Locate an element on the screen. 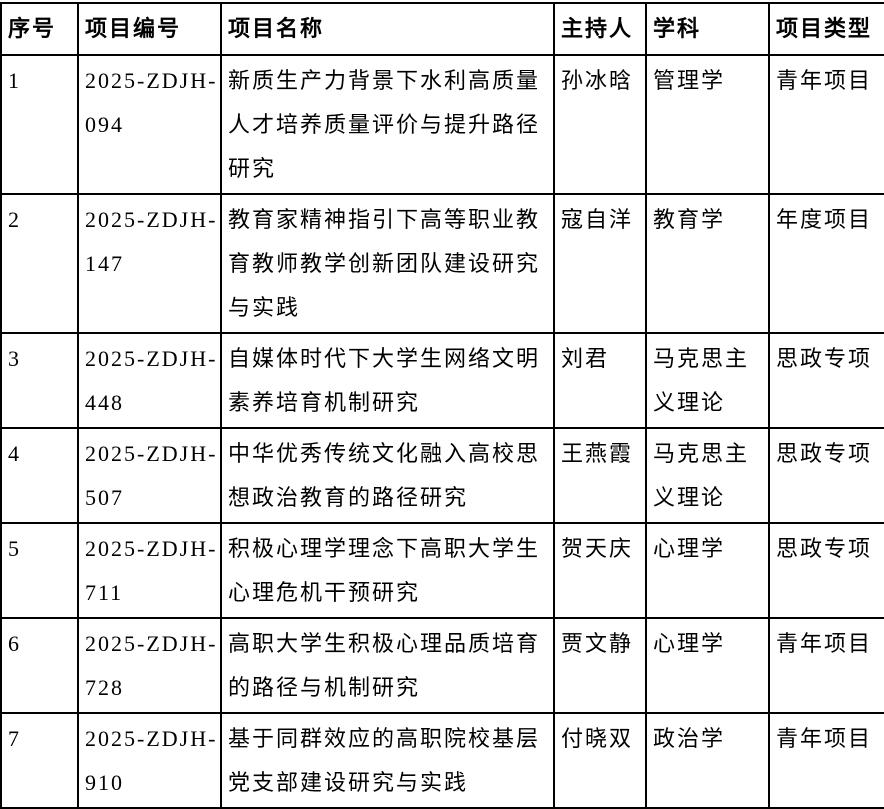 This screenshot has height=809, width=884. code-line: 728 is located at coordinates (104, 687).